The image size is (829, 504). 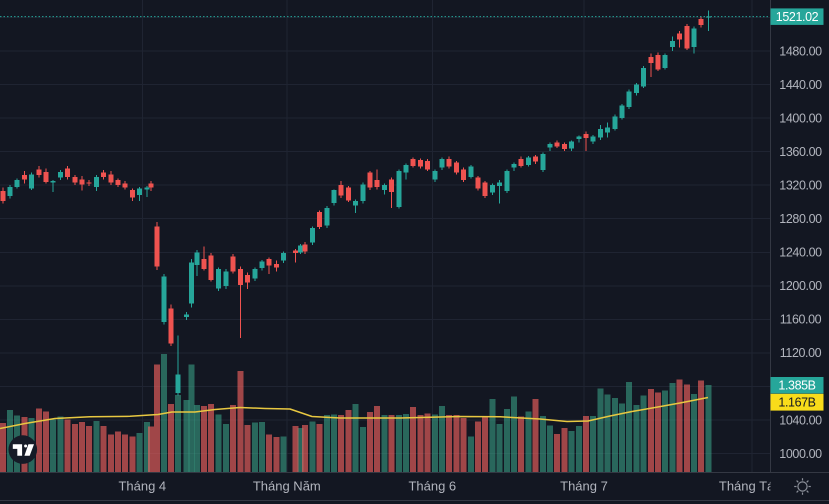 What do you see at coordinates (584, 486) in the screenshot?
I see `svg-text: Tháng 7` at bounding box center [584, 486].